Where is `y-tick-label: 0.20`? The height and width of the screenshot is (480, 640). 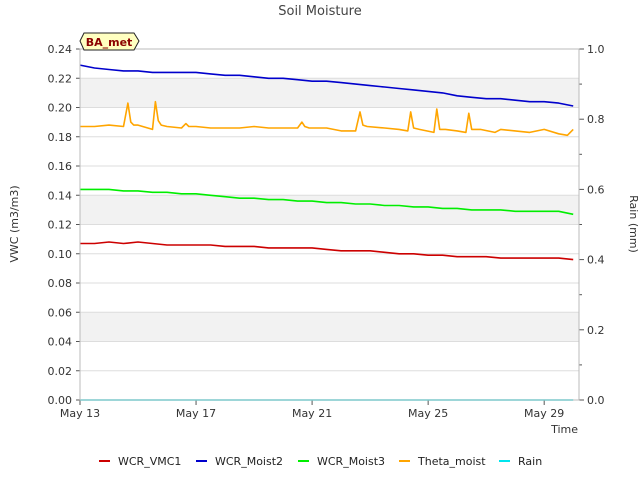
y-tick-label: 0.20 is located at coordinates (60, 108).